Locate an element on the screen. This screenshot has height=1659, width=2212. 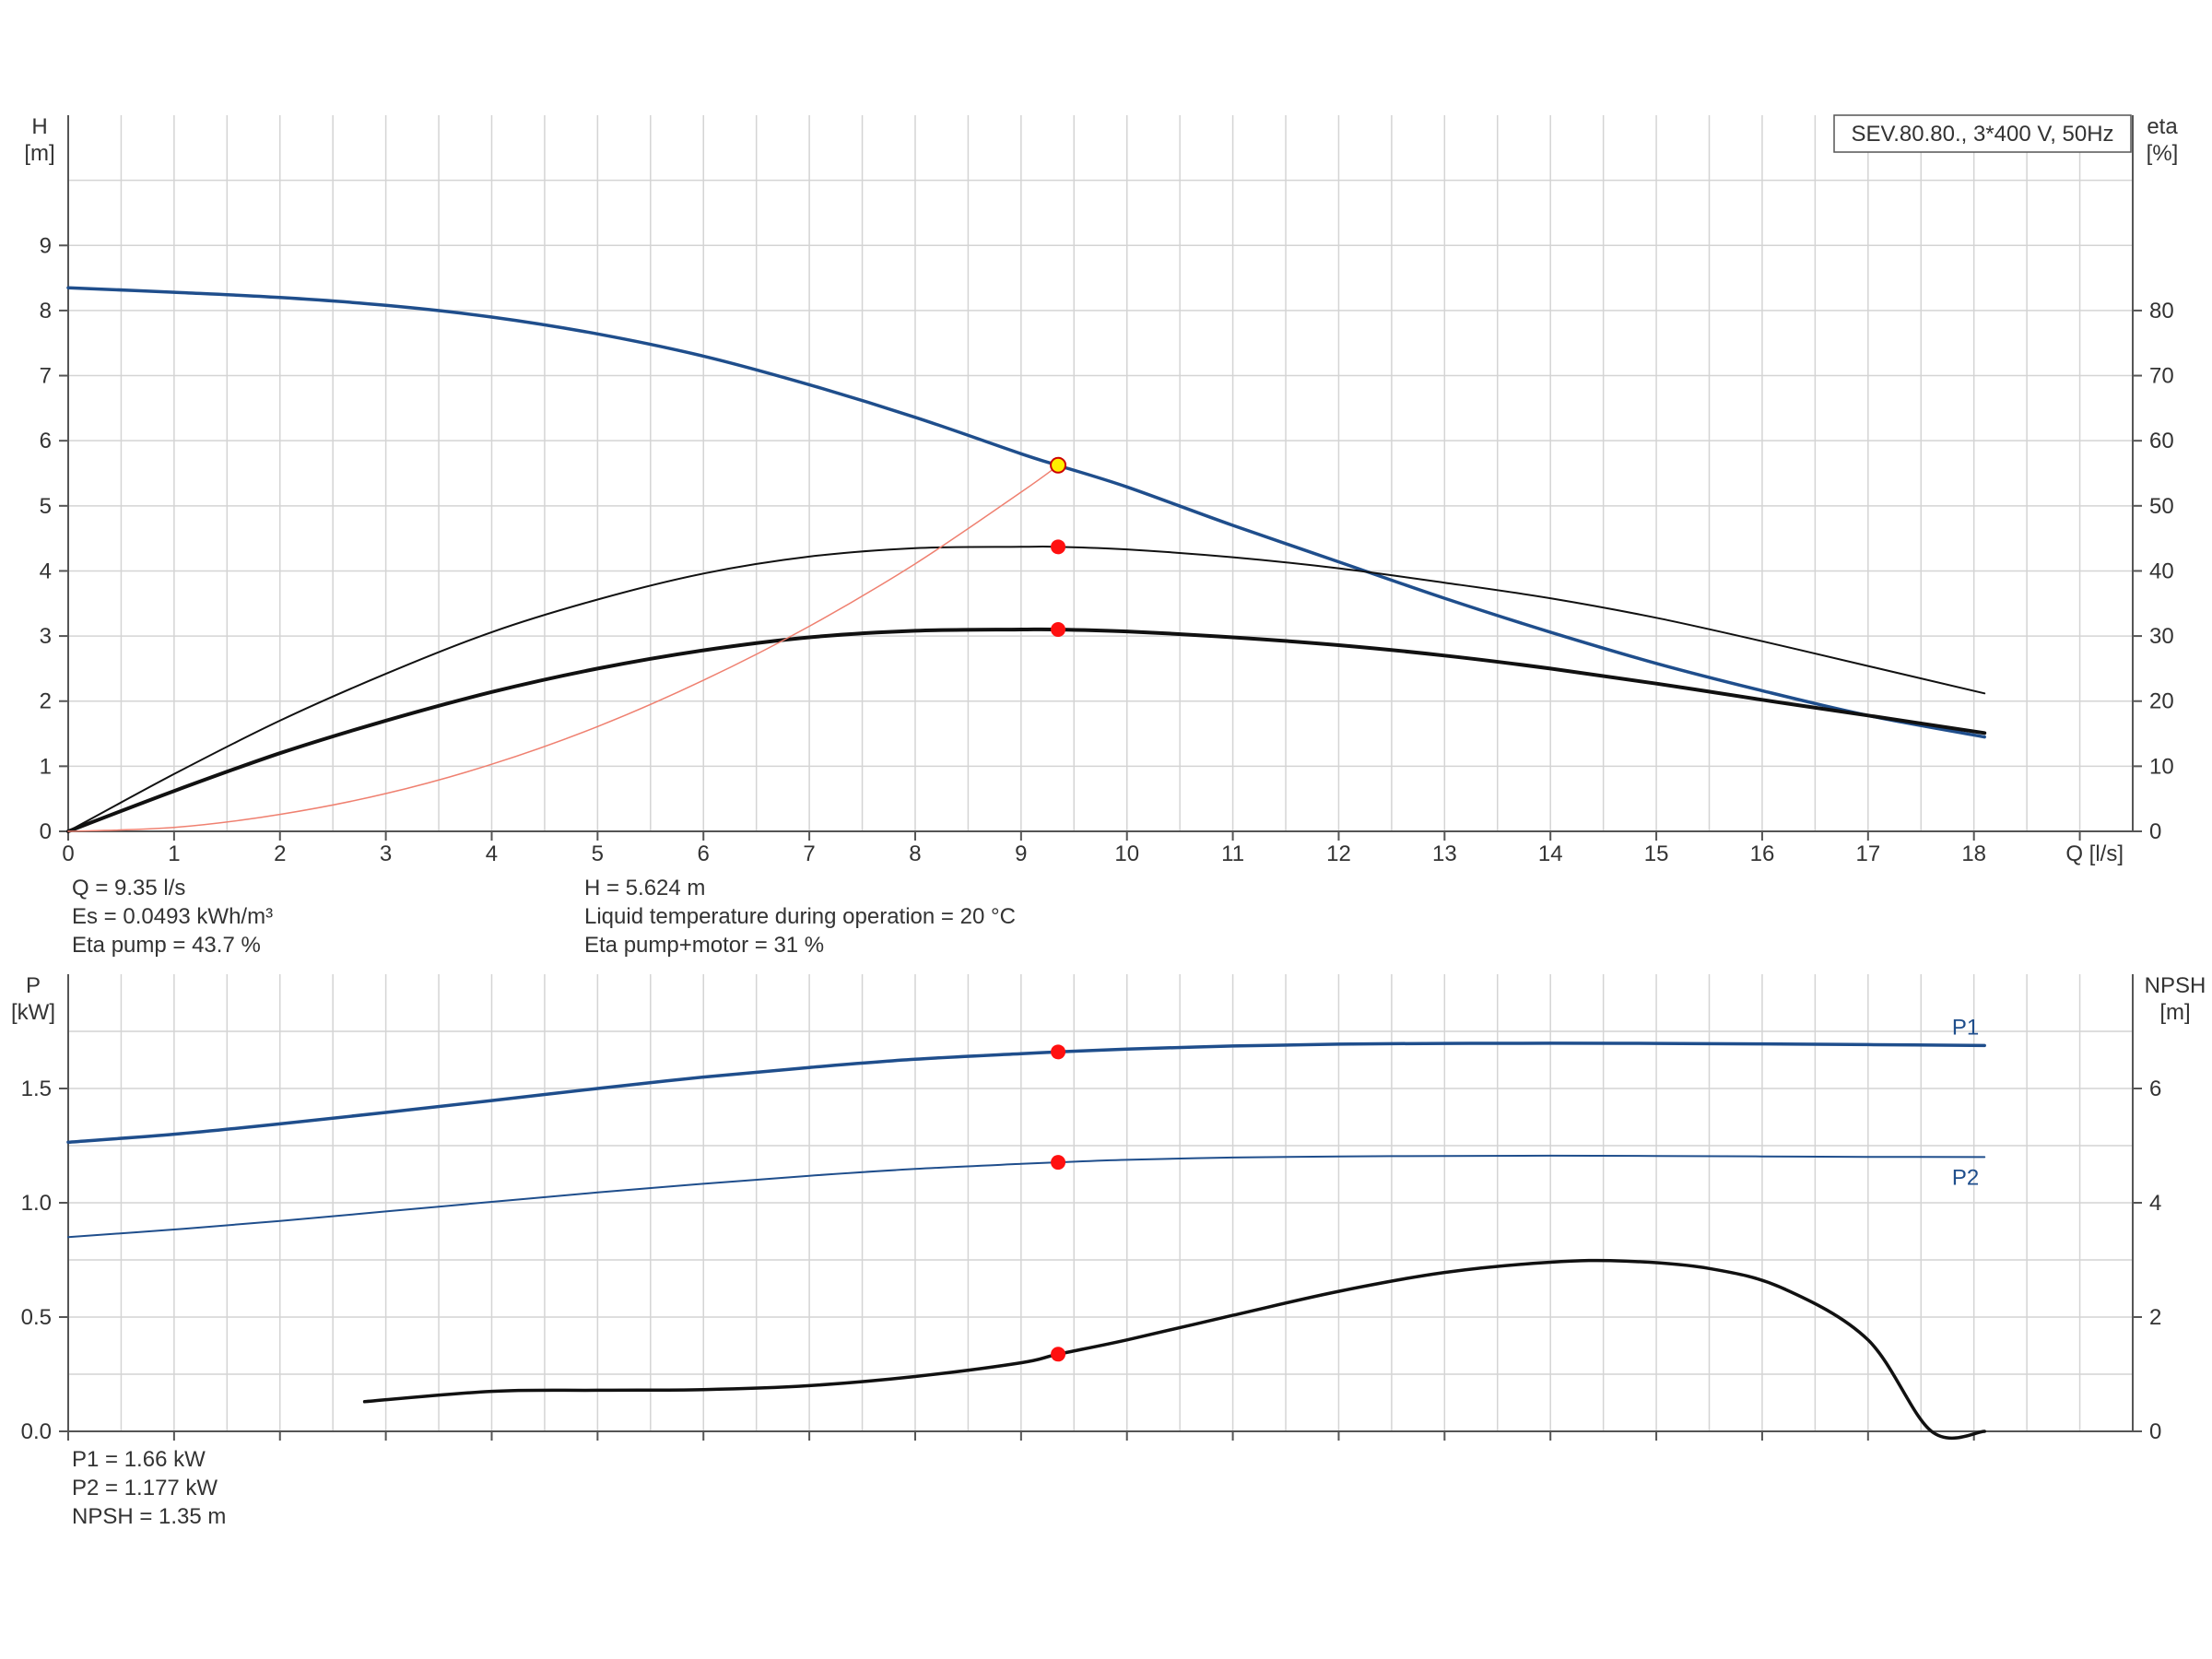
panel1-x-tick-label: 15 is located at coordinates (1656, 853).